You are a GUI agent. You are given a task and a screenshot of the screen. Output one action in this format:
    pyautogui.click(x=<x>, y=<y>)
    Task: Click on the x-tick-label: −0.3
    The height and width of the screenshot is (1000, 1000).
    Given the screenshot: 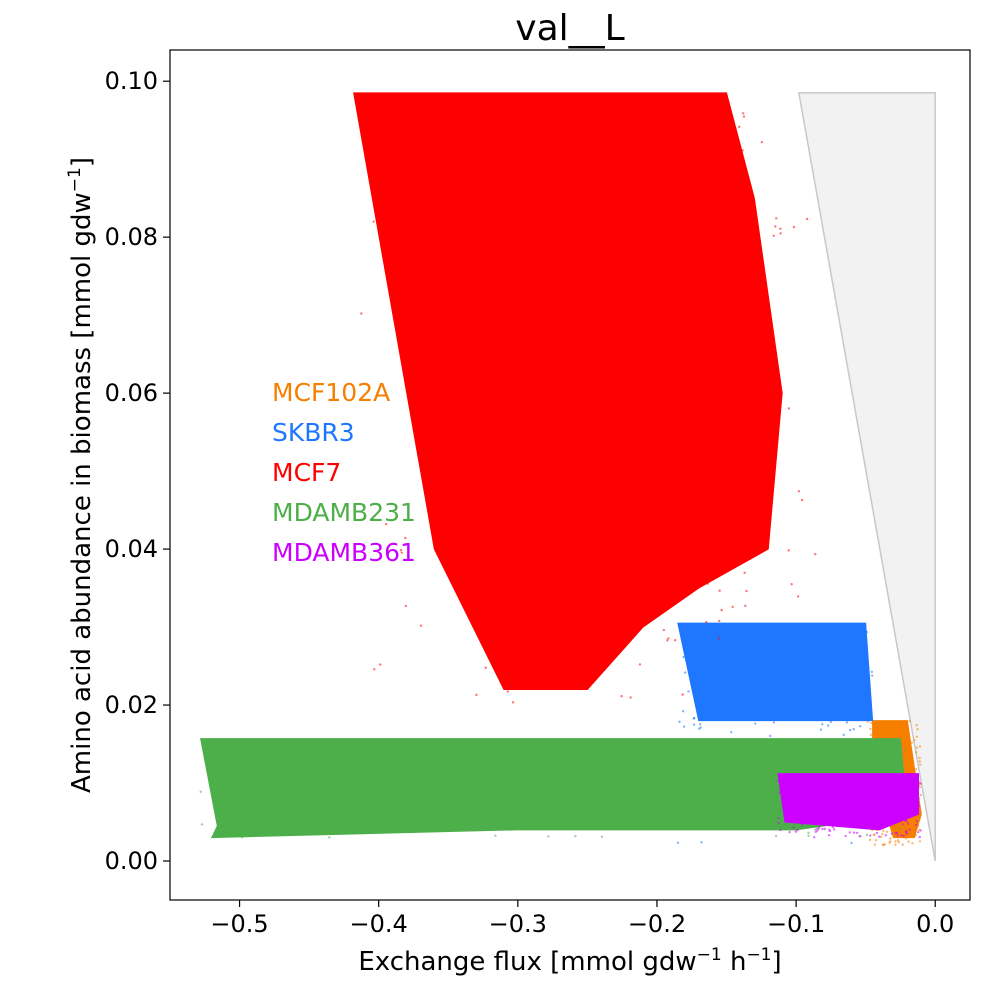 What is the action you would take?
    pyautogui.click(x=518, y=924)
    